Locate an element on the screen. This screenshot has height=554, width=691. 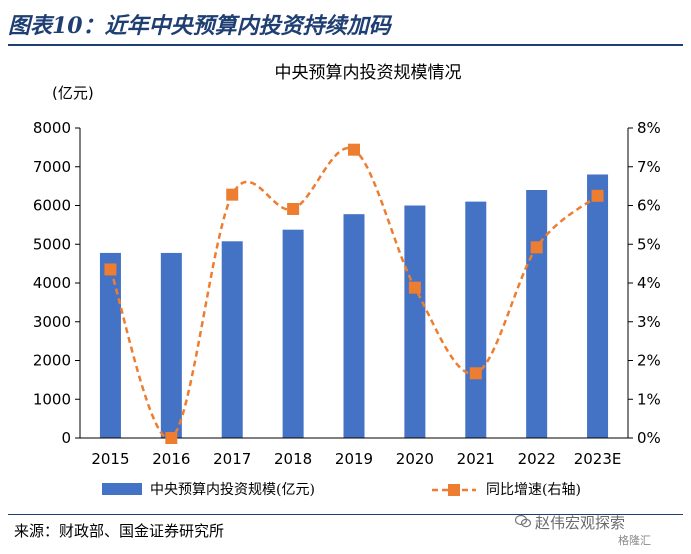
y-right-tick-label: 4% is located at coordinates (649, 283).